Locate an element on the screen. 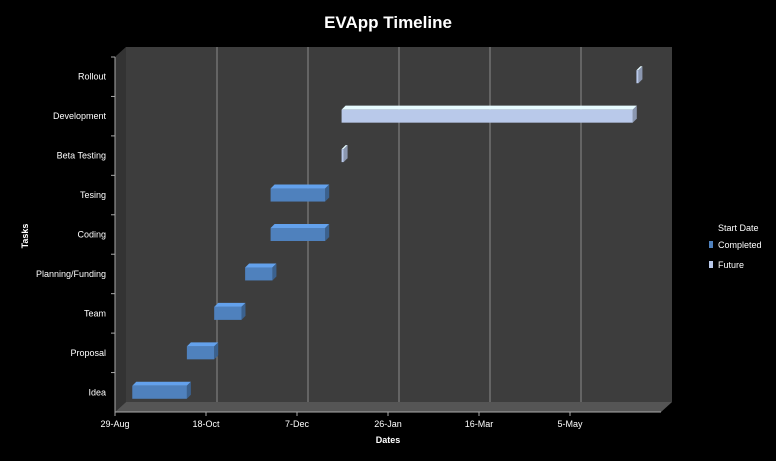 Image resolution: width=776 pixels, height=461 pixels. plot-side-wall is located at coordinates (120, 229).